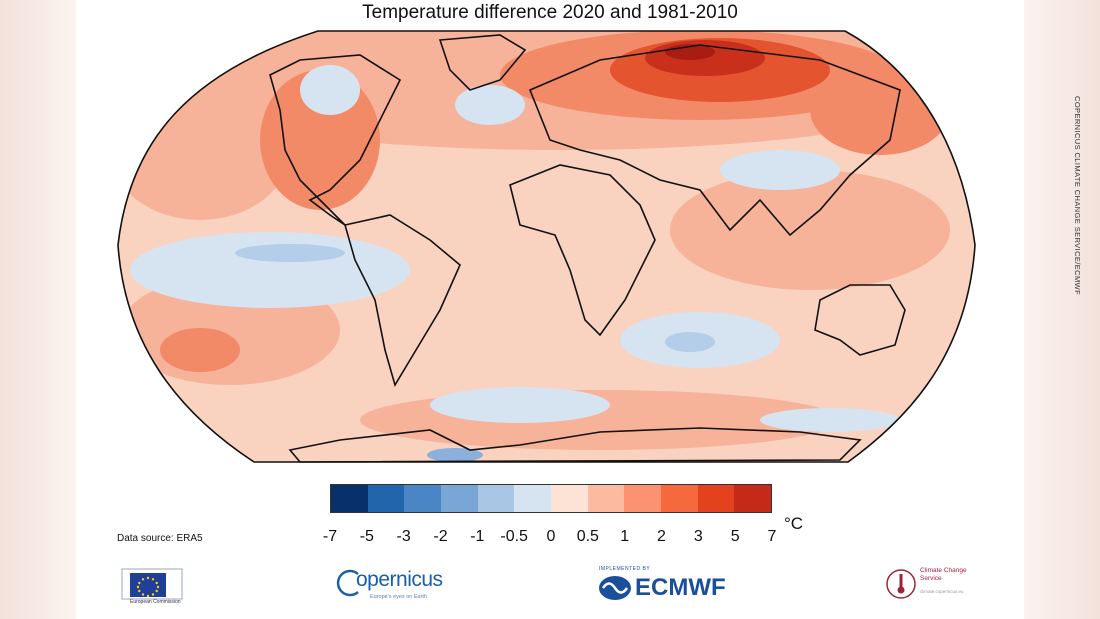 Image resolution: width=1100 pixels, height=619 pixels. I want to click on anomaly-weddell-cold, so click(455, 455).